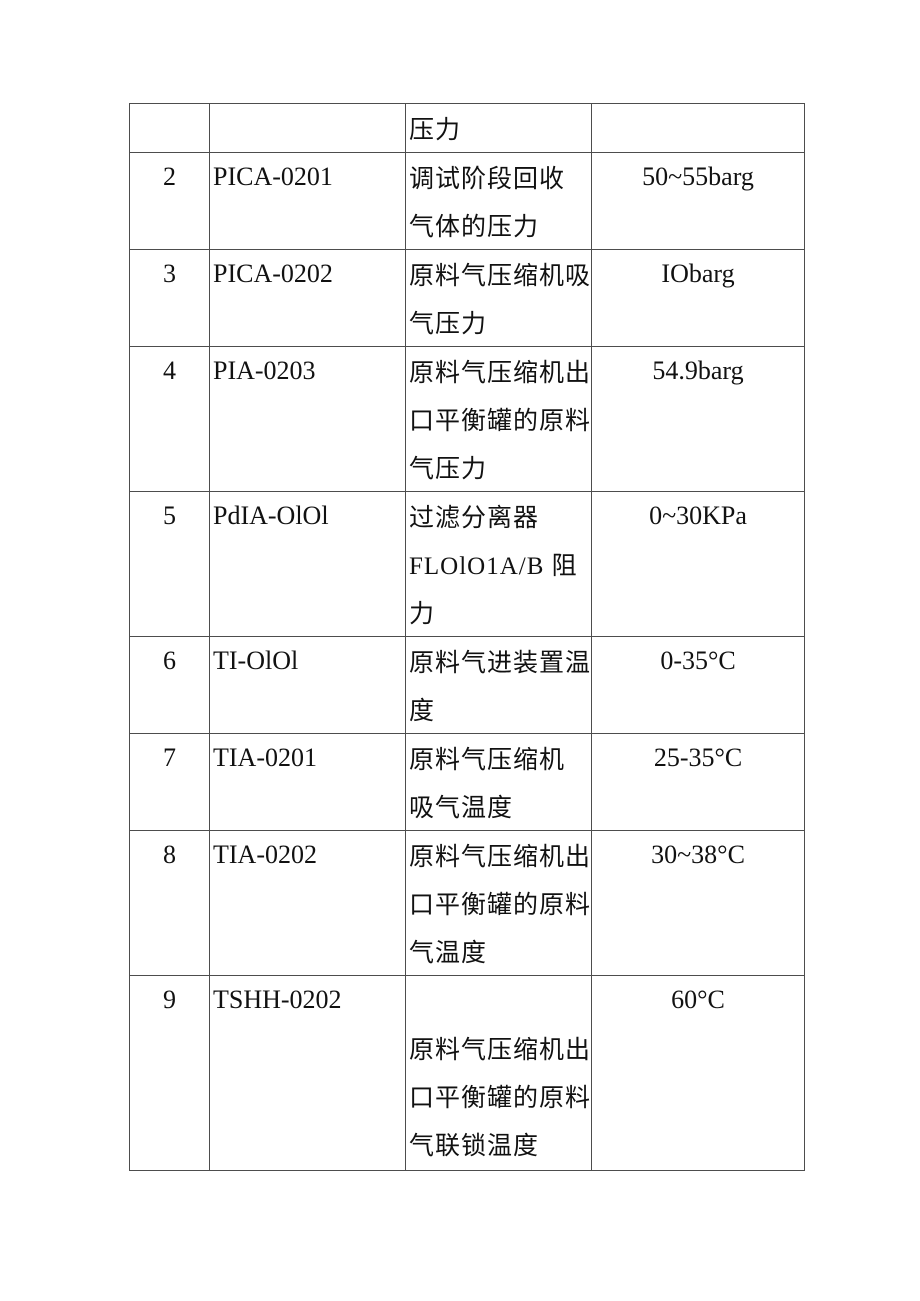 This screenshot has height=1301, width=920. I want to click on row-number-cell: 2, so click(169, 201).